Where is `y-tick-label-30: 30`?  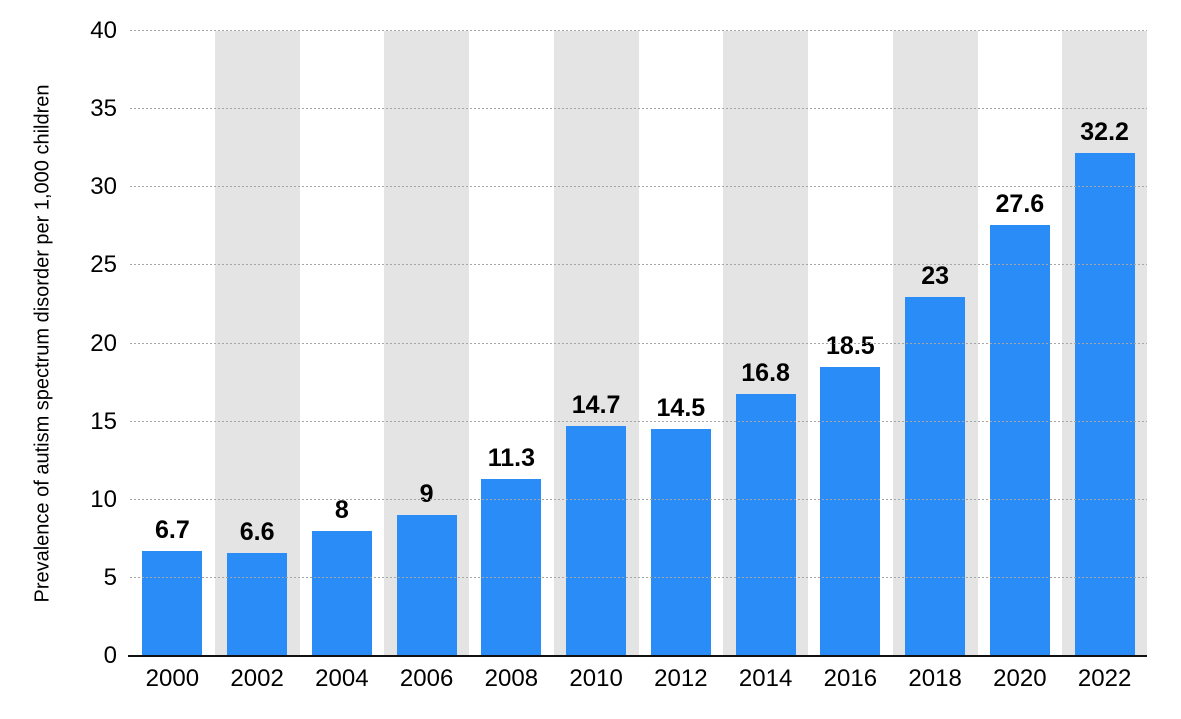 y-tick-label-30: 30 is located at coordinates (103, 187).